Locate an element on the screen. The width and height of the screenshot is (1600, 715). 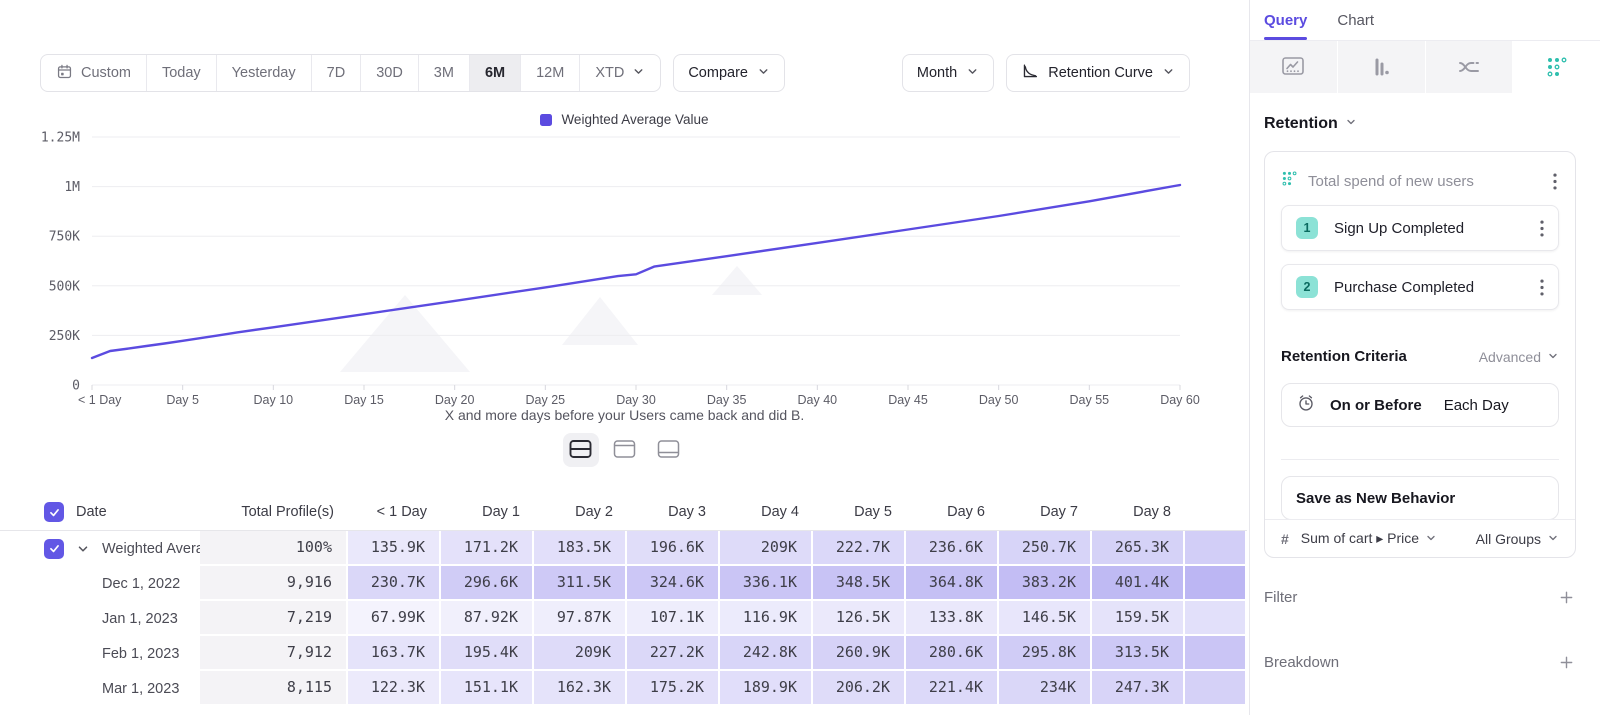
x-axis-label: Day 20 is located at coordinates (455, 400).